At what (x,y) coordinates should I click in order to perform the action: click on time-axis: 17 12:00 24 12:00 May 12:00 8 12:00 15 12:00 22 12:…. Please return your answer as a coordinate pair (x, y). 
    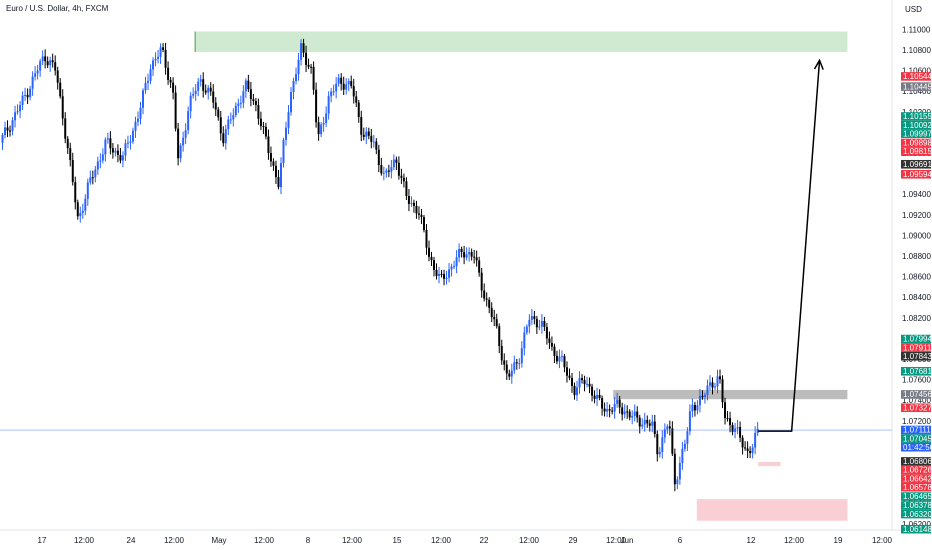
    Looking at the image, I should click on (466, 537).